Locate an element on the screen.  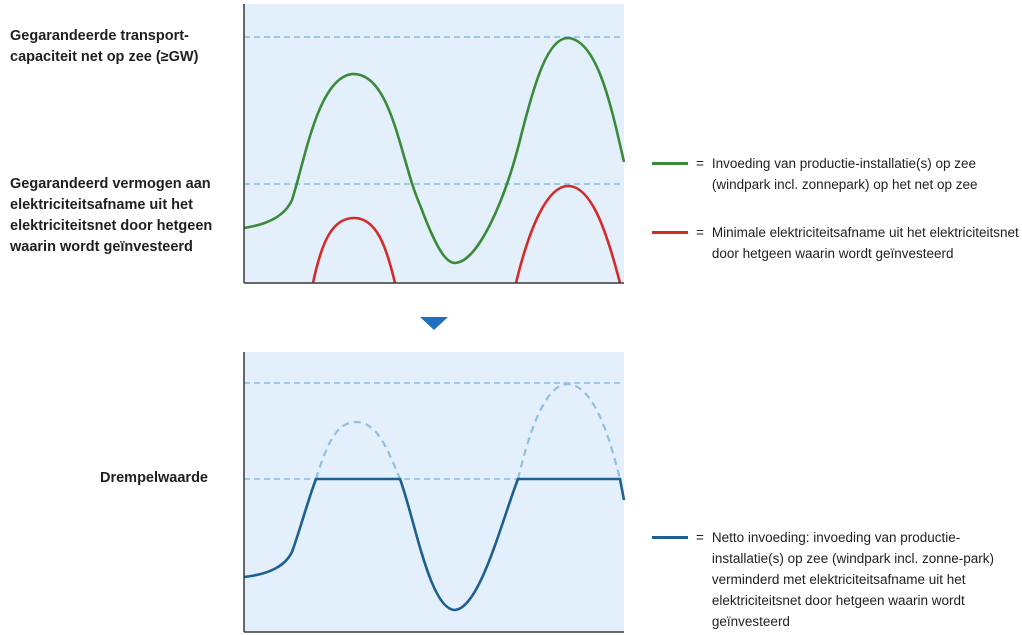
red-line-swatch-icon is located at coordinates (670, 232).